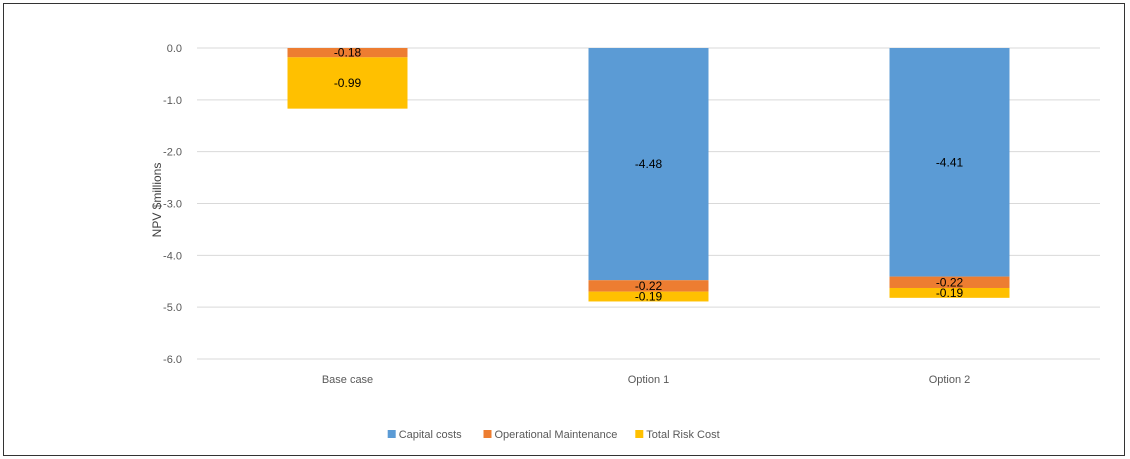 The width and height of the screenshot is (1130, 459). I want to click on legend-label: Capital costs, so click(430, 435).